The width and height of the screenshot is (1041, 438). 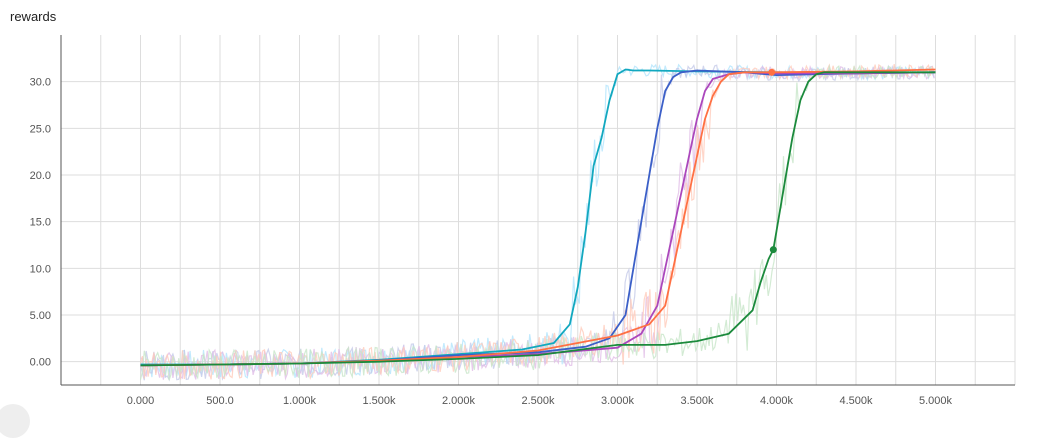 I want to click on x-tick-label: 1.000k, so click(x=300, y=401).